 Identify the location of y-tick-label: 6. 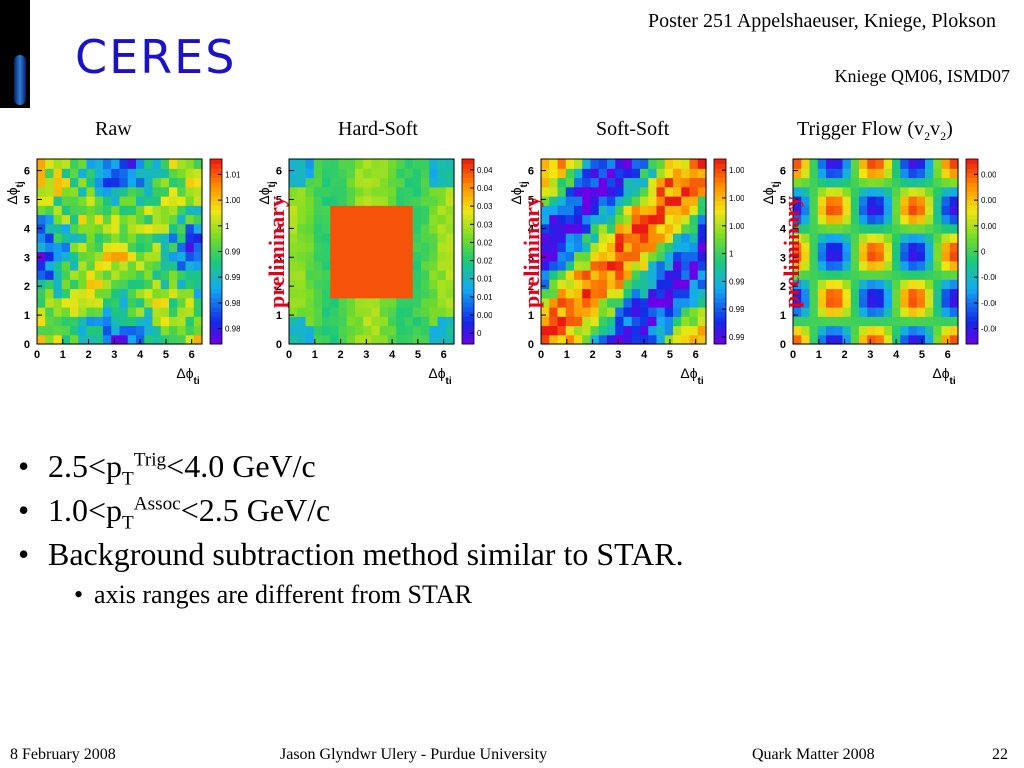
(531, 172).